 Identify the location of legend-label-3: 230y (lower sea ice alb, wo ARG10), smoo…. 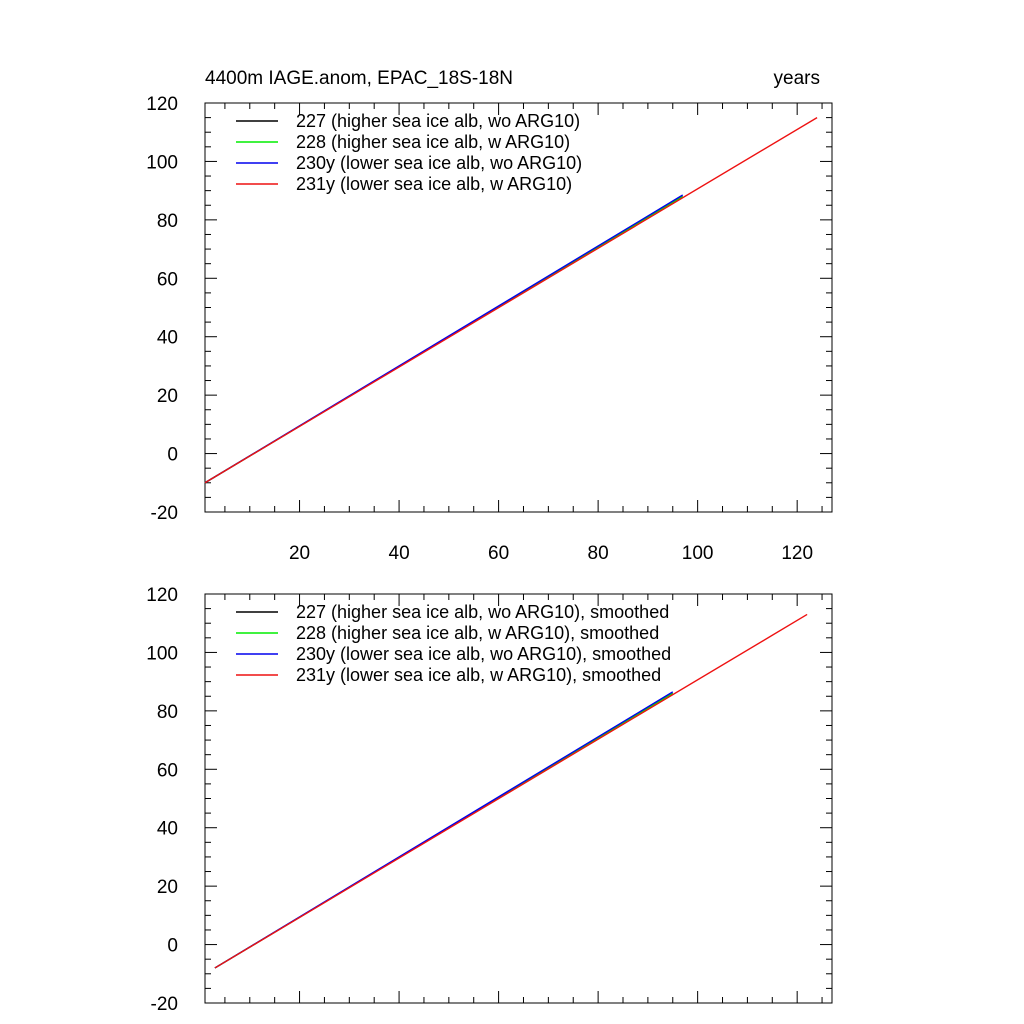
(483, 654).